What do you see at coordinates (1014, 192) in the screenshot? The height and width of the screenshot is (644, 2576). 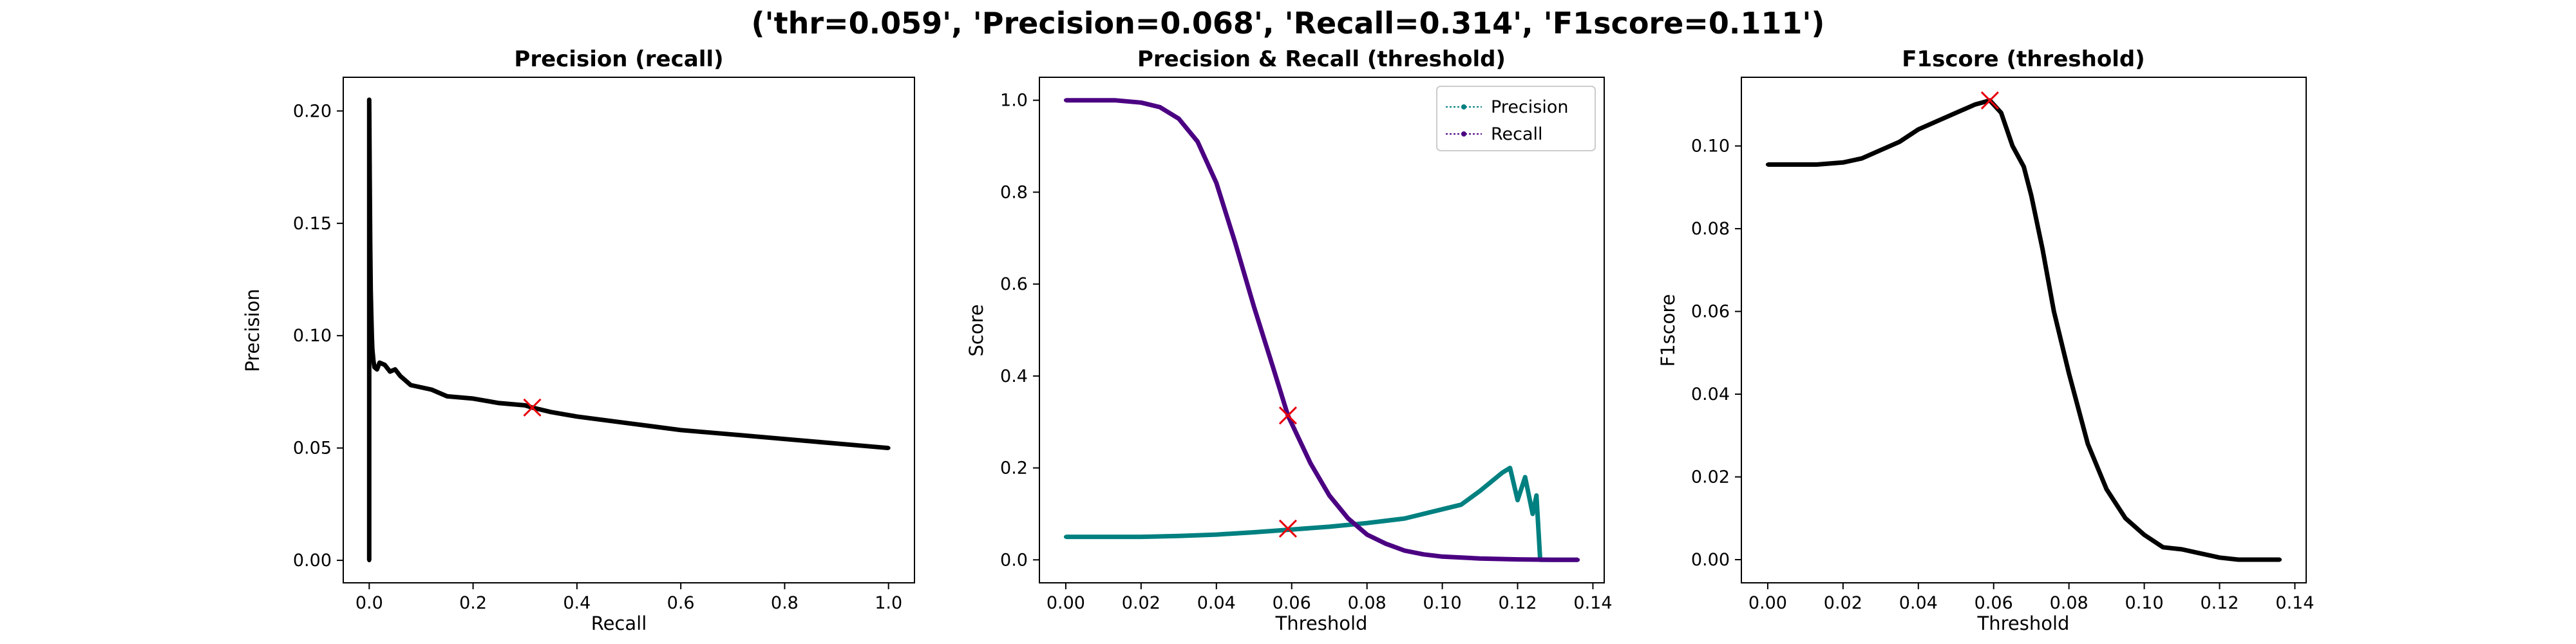 I see `y-tick-label: 0.8` at bounding box center [1014, 192].